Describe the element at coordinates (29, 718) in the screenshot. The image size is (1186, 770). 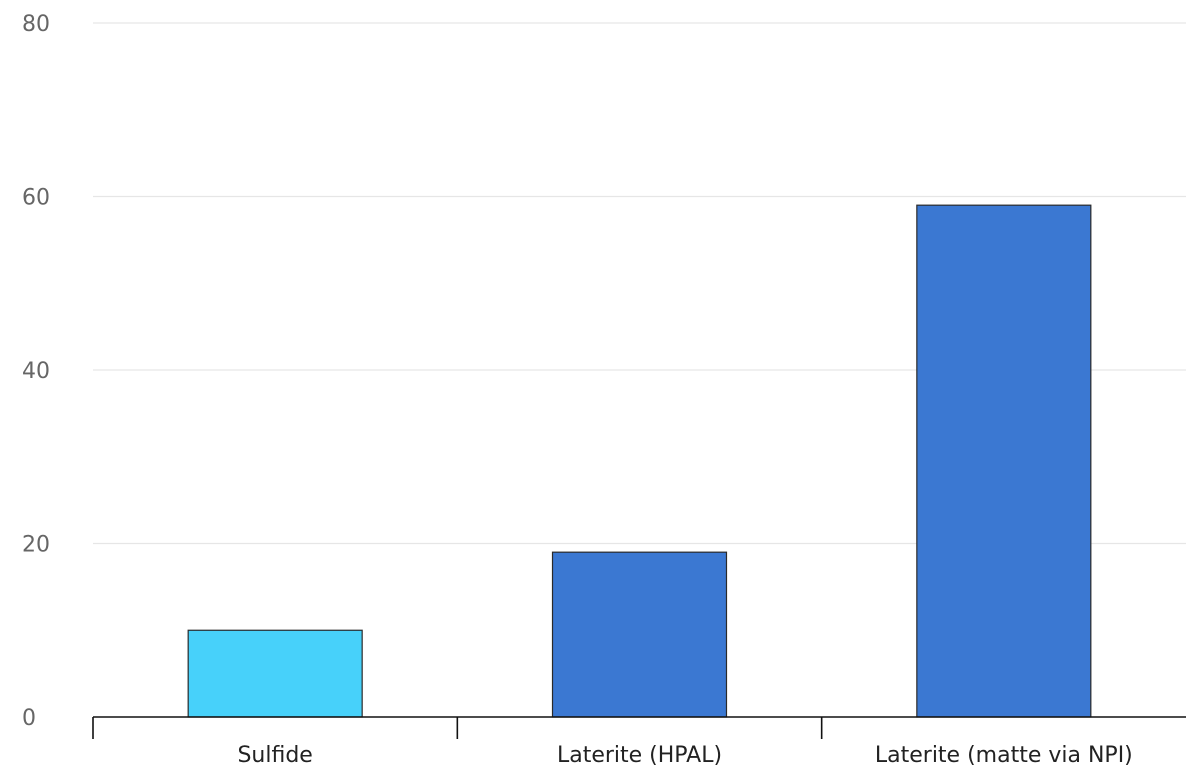
I see `y-tick-label: 0` at that location.